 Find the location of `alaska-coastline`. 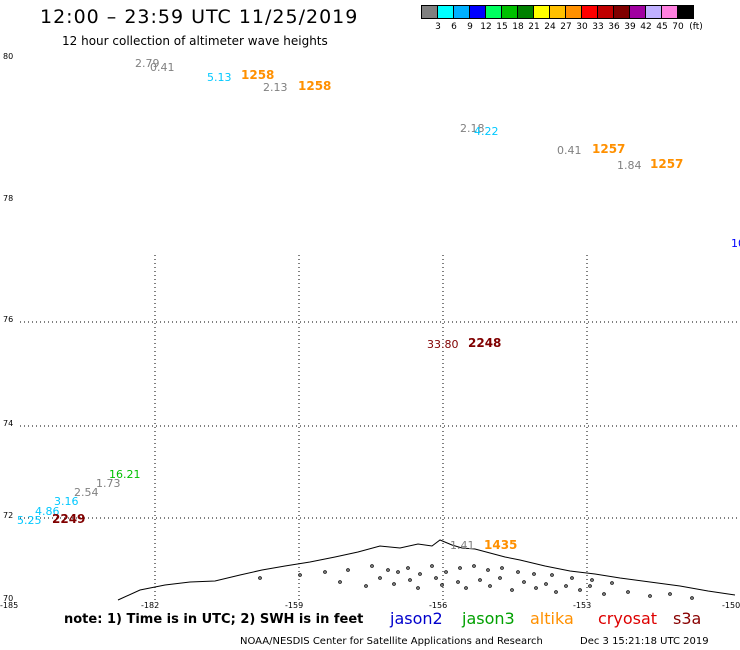

alaska-coastline is located at coordinates (426, 570).